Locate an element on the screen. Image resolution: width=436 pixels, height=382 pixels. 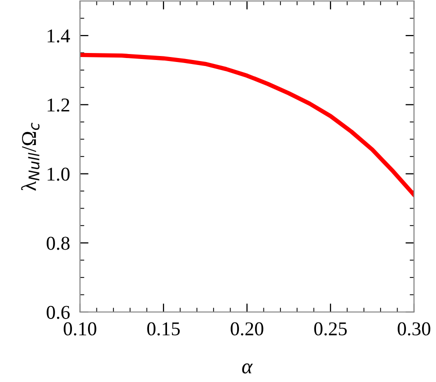
x-tick-label: 0.10 is located at coordinates (80, 329).